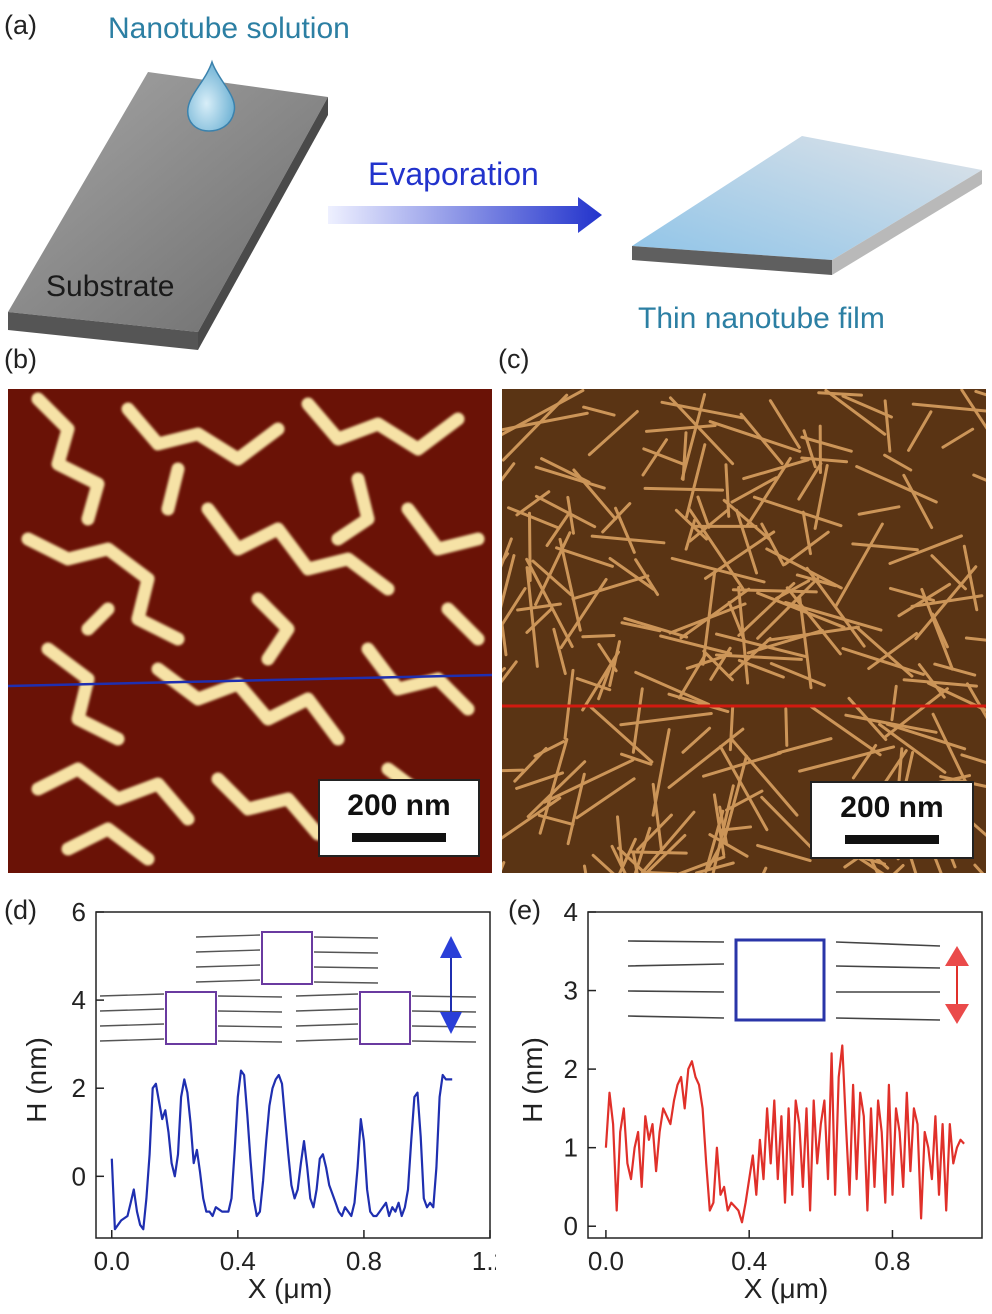 The image size is (992, 1314). What do you see at coordinates (465, 215) in the screenshot?
I see `evaporation-arrow-icon` at bounding box center [465, 215].